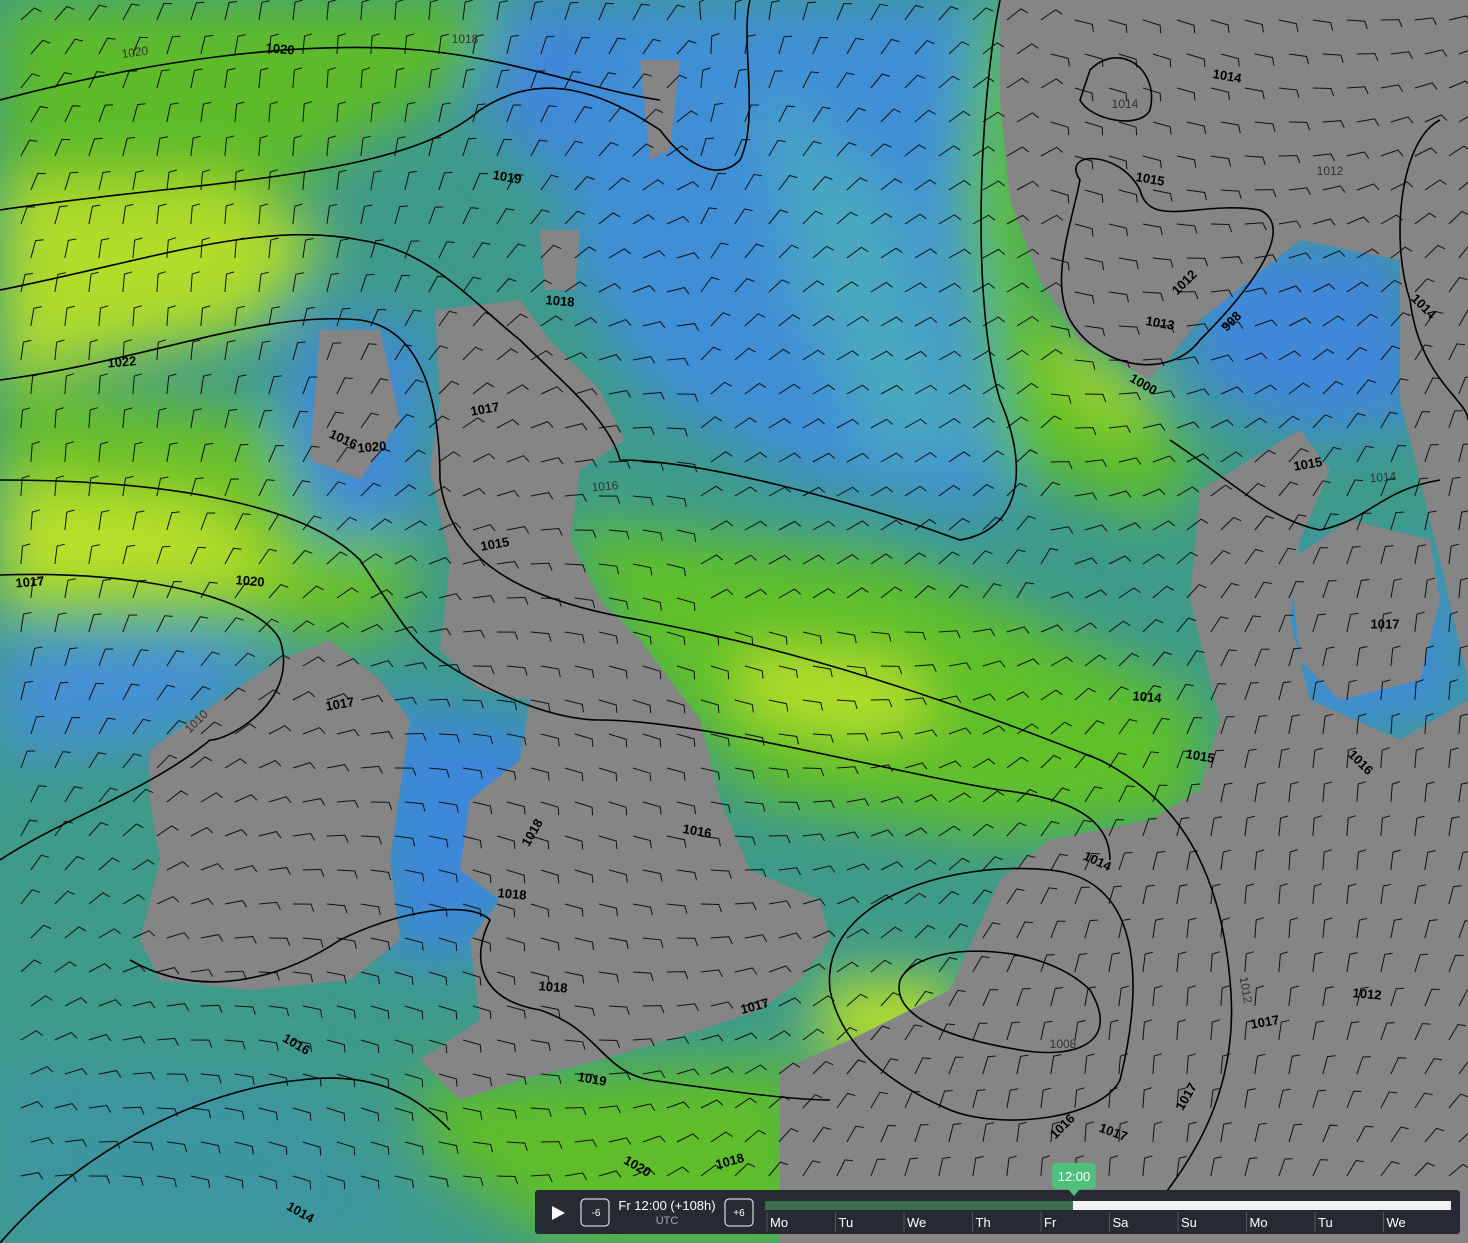 The image size is (1468, 1243). I want to click on day-label: Fr, so click(1050, 1222).